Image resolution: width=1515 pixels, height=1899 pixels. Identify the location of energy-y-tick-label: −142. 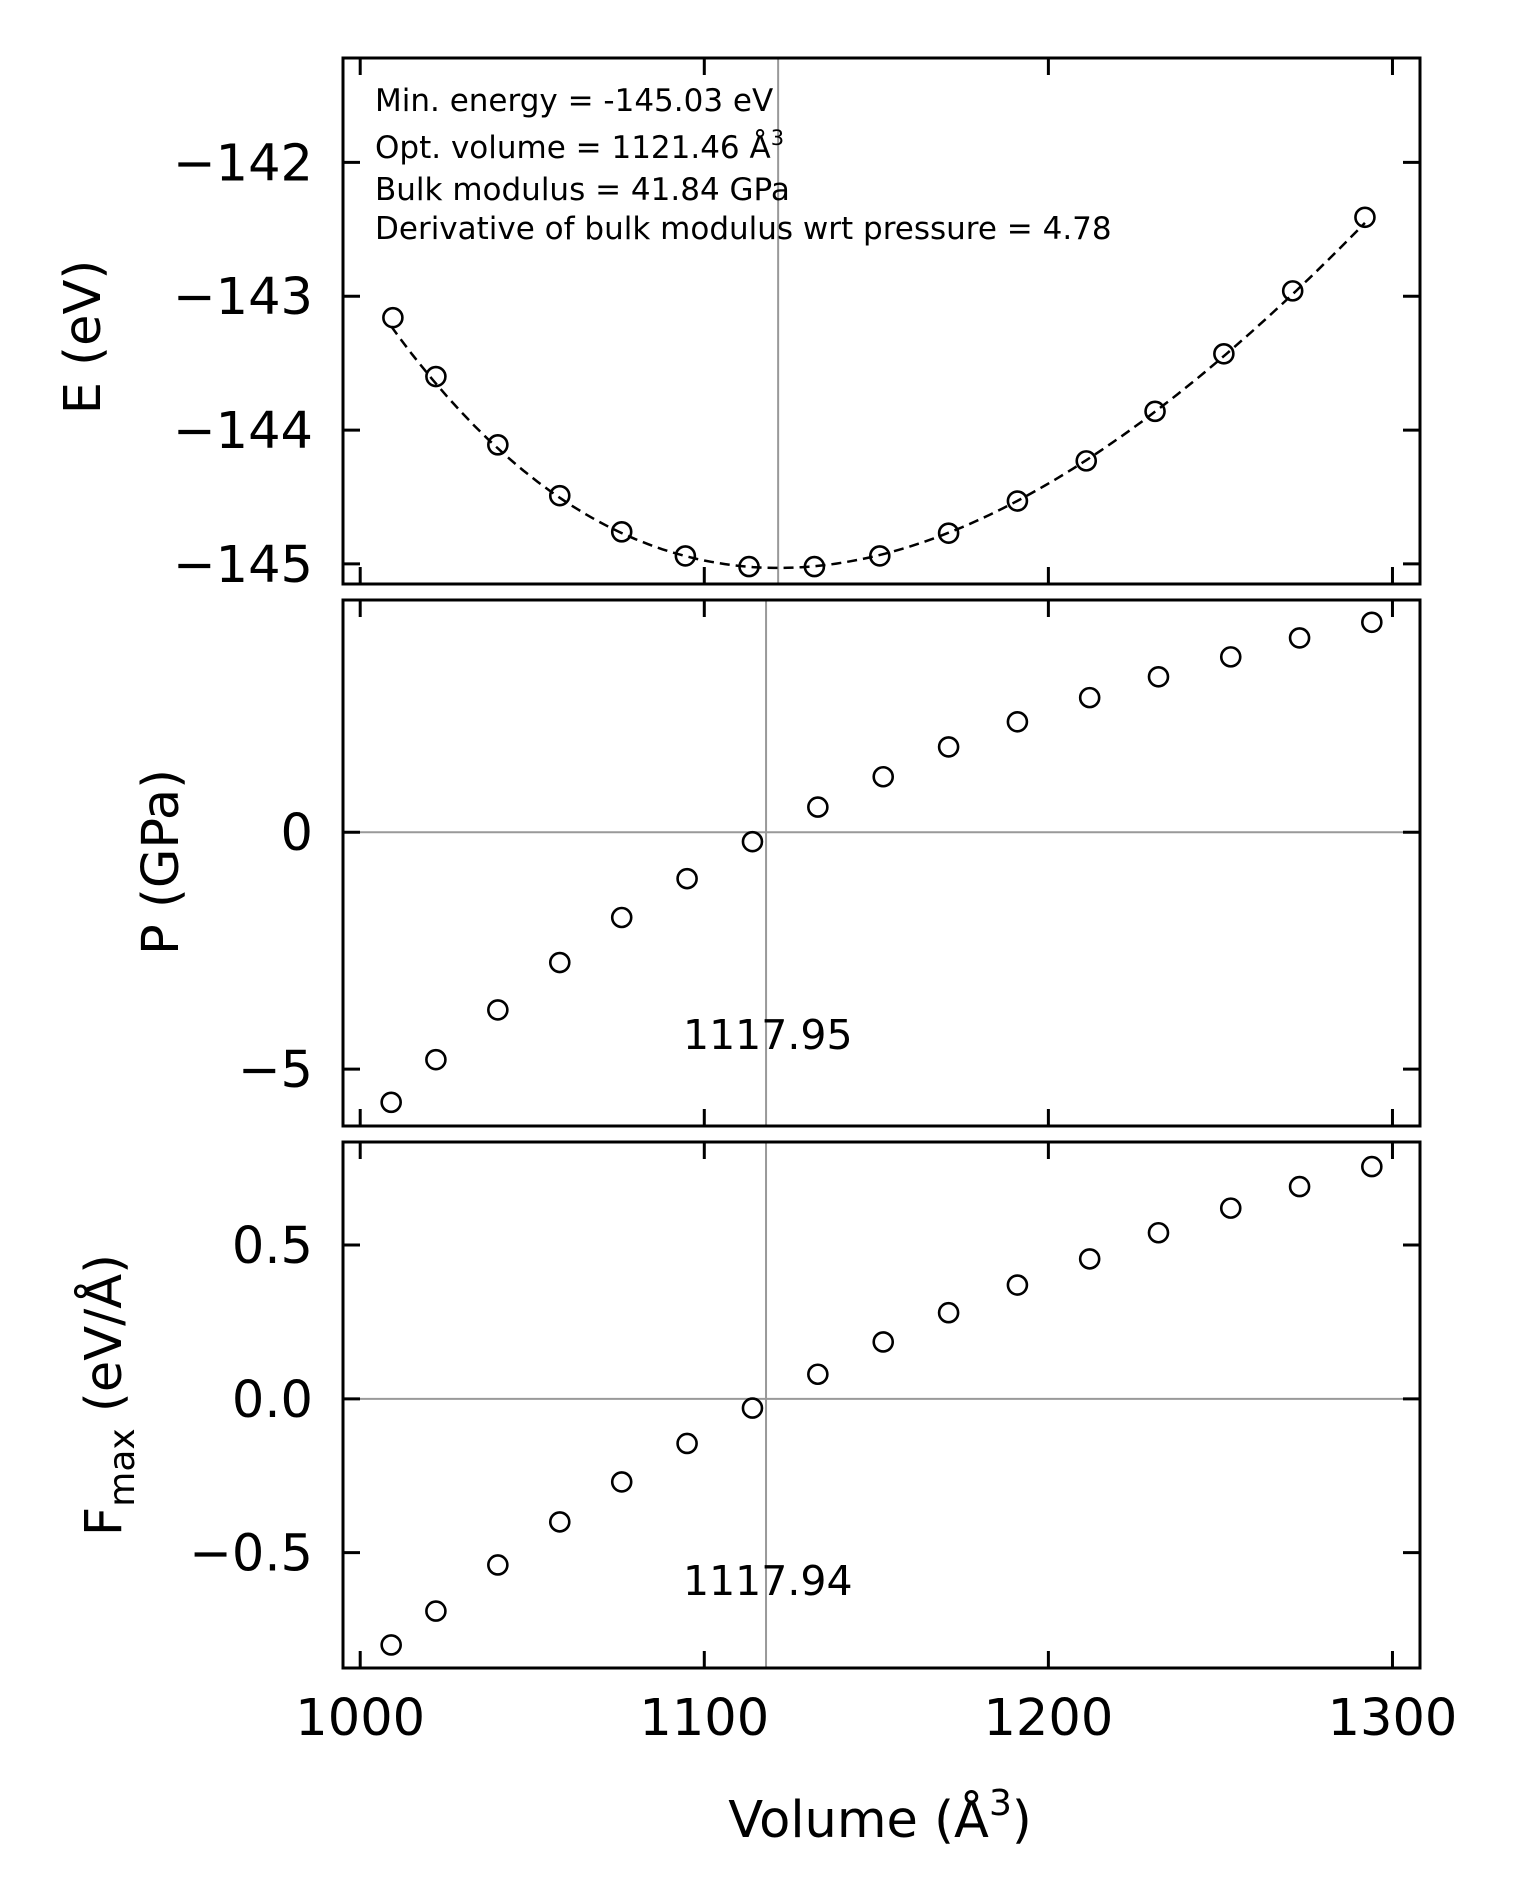
(243, 163).